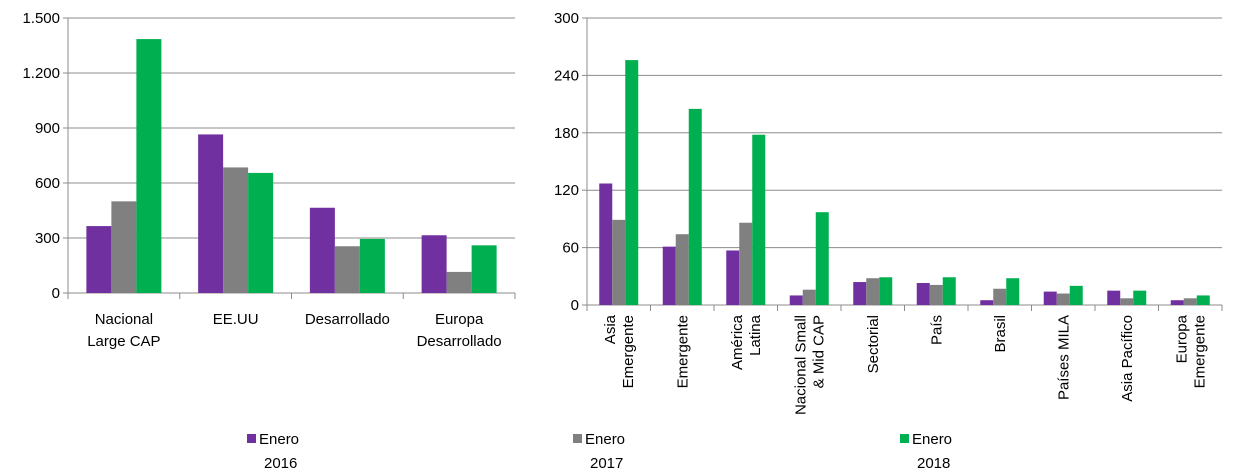  Describe the element at coordinates (933, 463) in the screenshot. I see `legend-label: 2018` at that location.